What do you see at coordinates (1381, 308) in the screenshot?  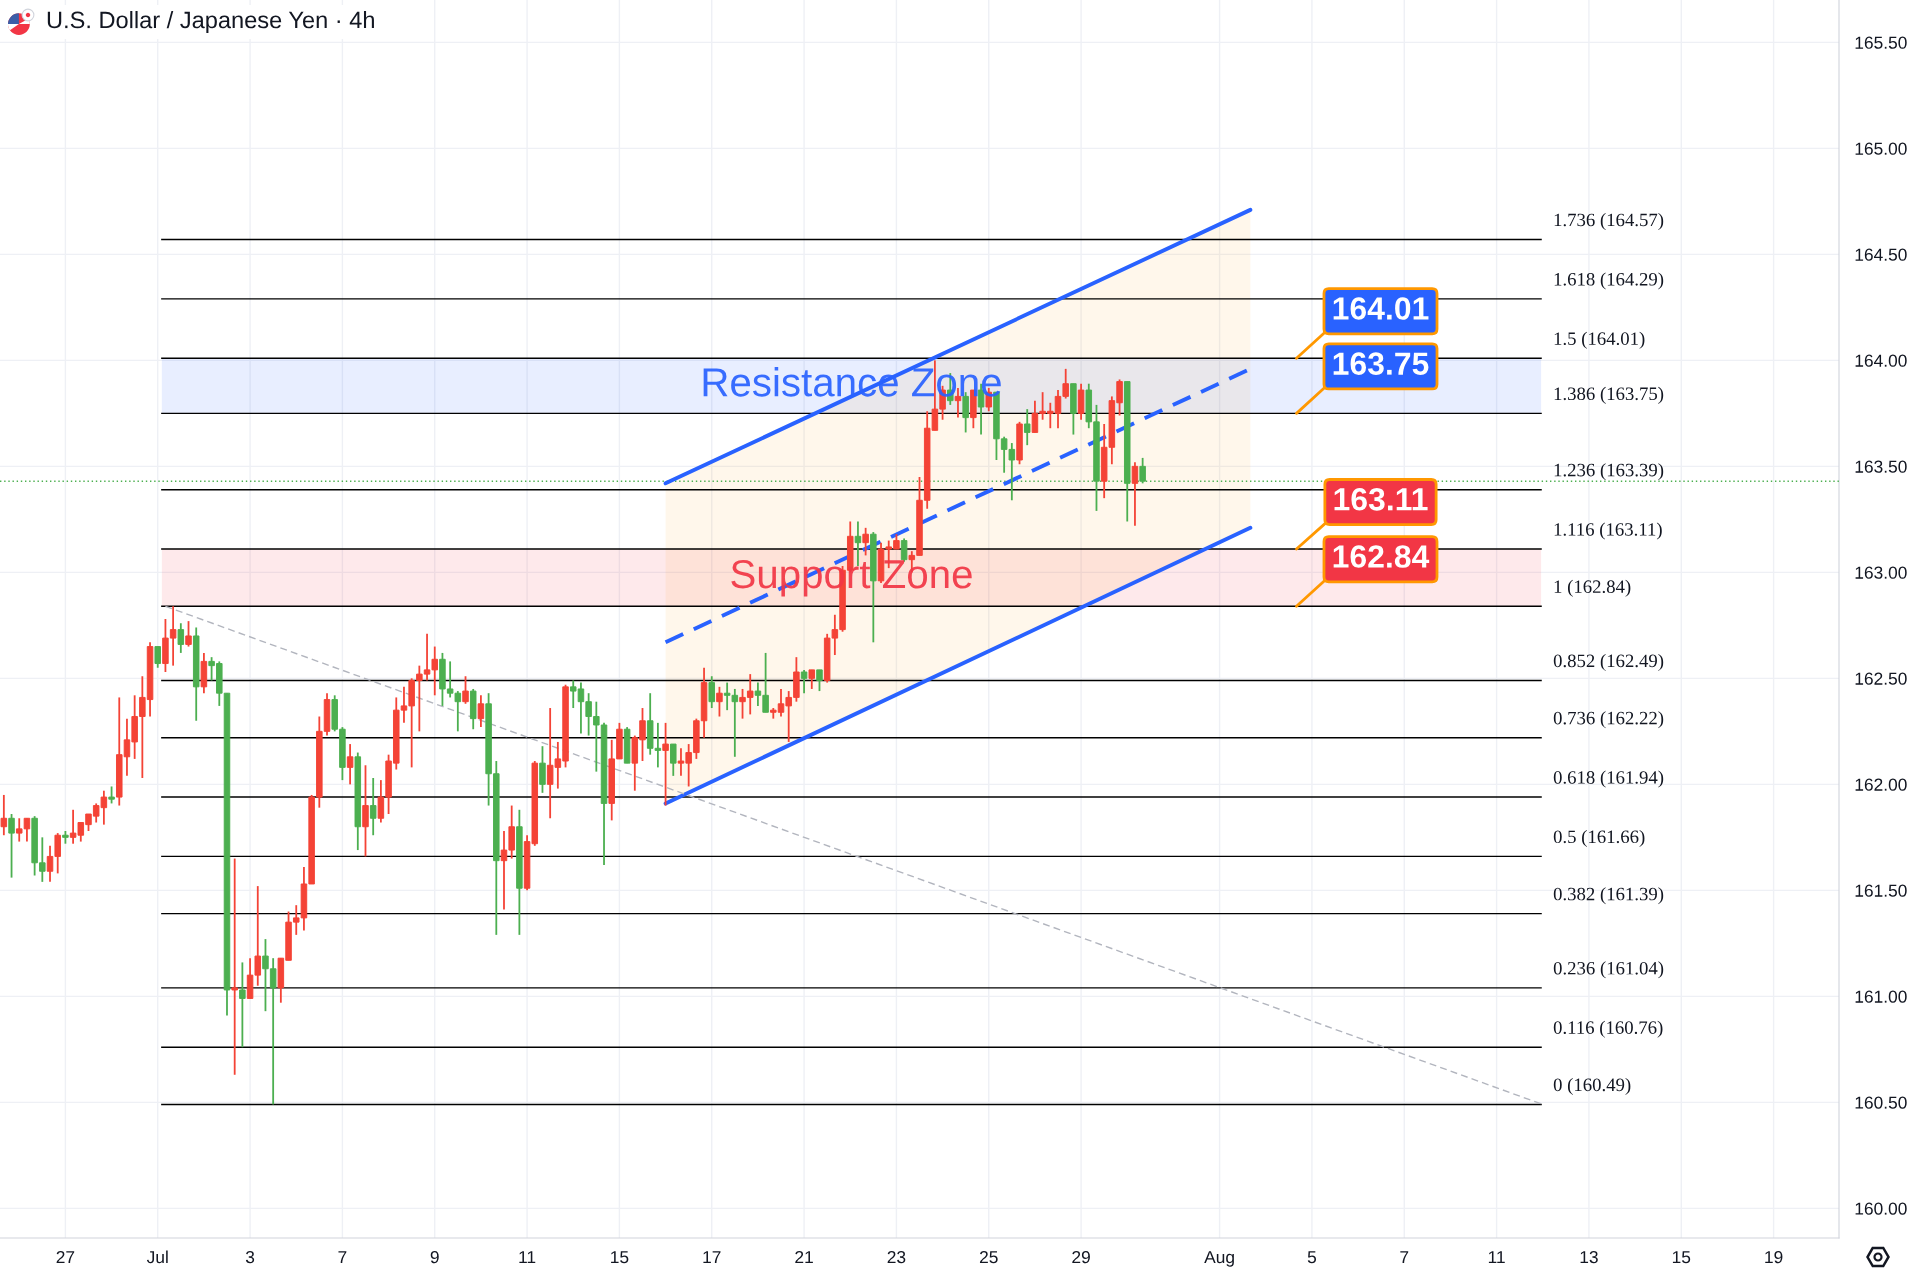 I see `annotation: 164.01` at bounding box center [1381, 308].